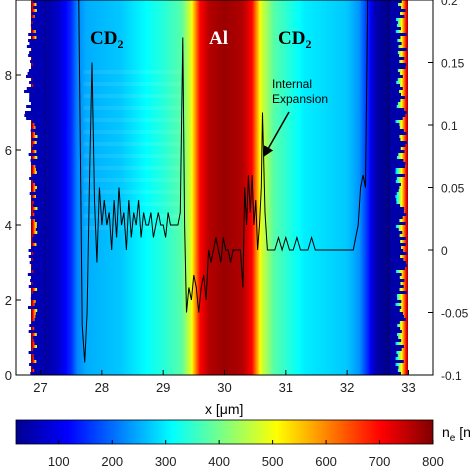  What do you see at coordinates (218, 38) in the screenshot?
I see `region-label-al: Al` at bounding box center [218, 38].